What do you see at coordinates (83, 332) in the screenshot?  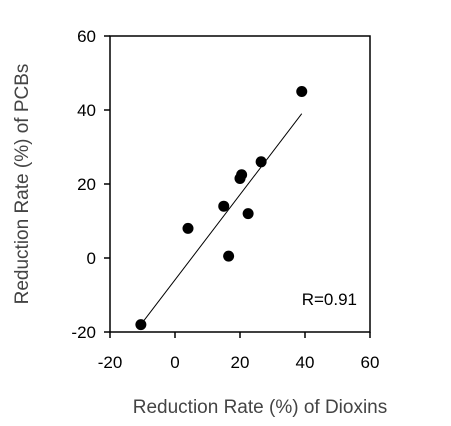 I see `y-tick-label: -20` at bounding box center [83, 332].